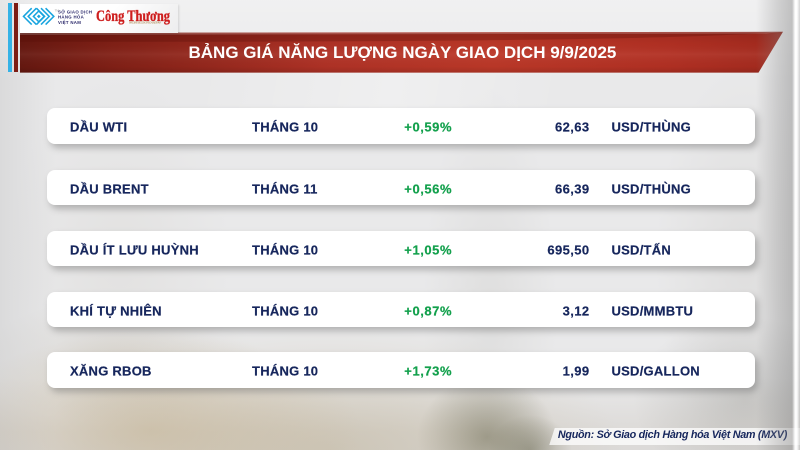 This screenshot has width=800, height=450. What do you see at coordinates (57, 11) in the screenshot?
I see `svg-text: TM` at bounding box center [57, 11].